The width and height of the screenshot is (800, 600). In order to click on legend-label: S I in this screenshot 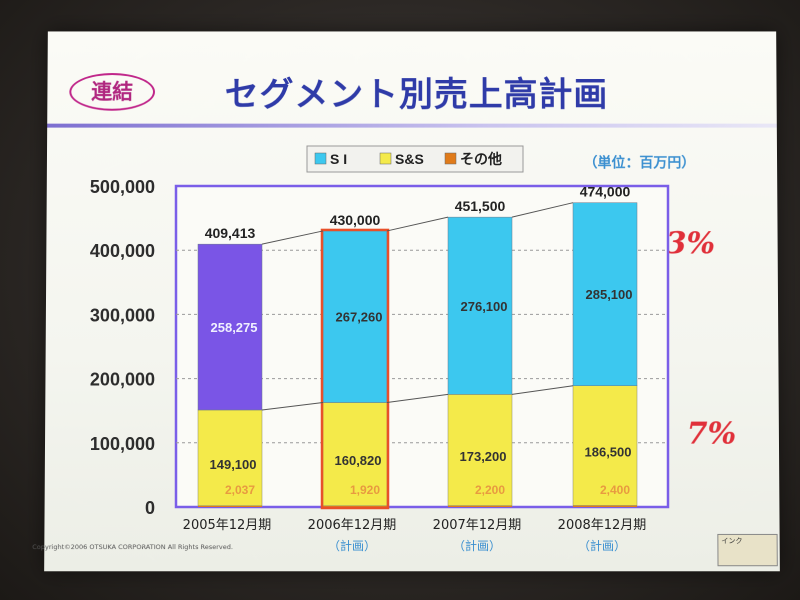, I will do `click(338, 159)`.